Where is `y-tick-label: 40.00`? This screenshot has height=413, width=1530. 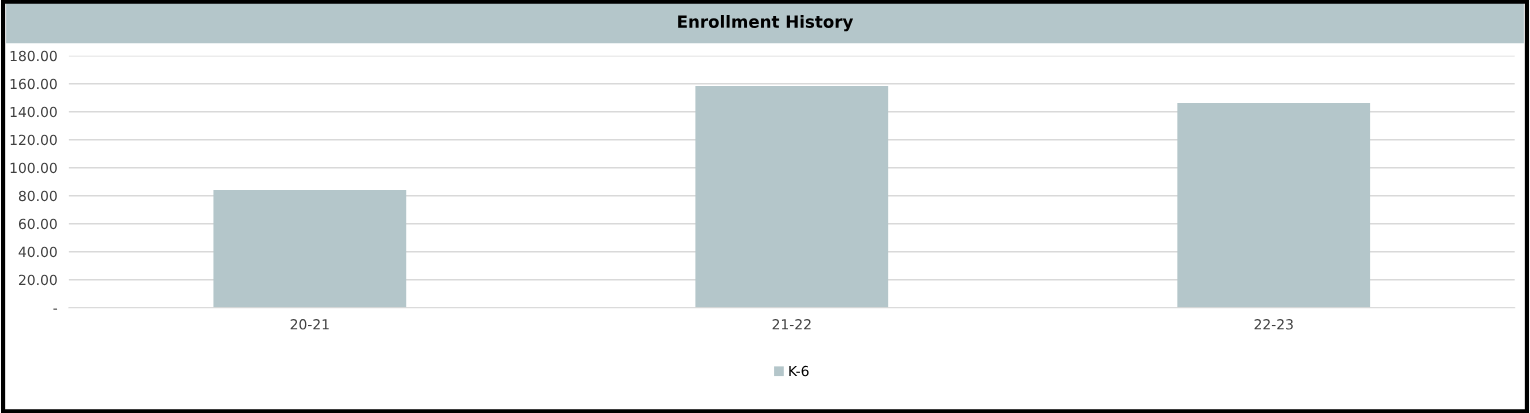
y-tick-label: 40.00 is located at coordinates (37, 252).